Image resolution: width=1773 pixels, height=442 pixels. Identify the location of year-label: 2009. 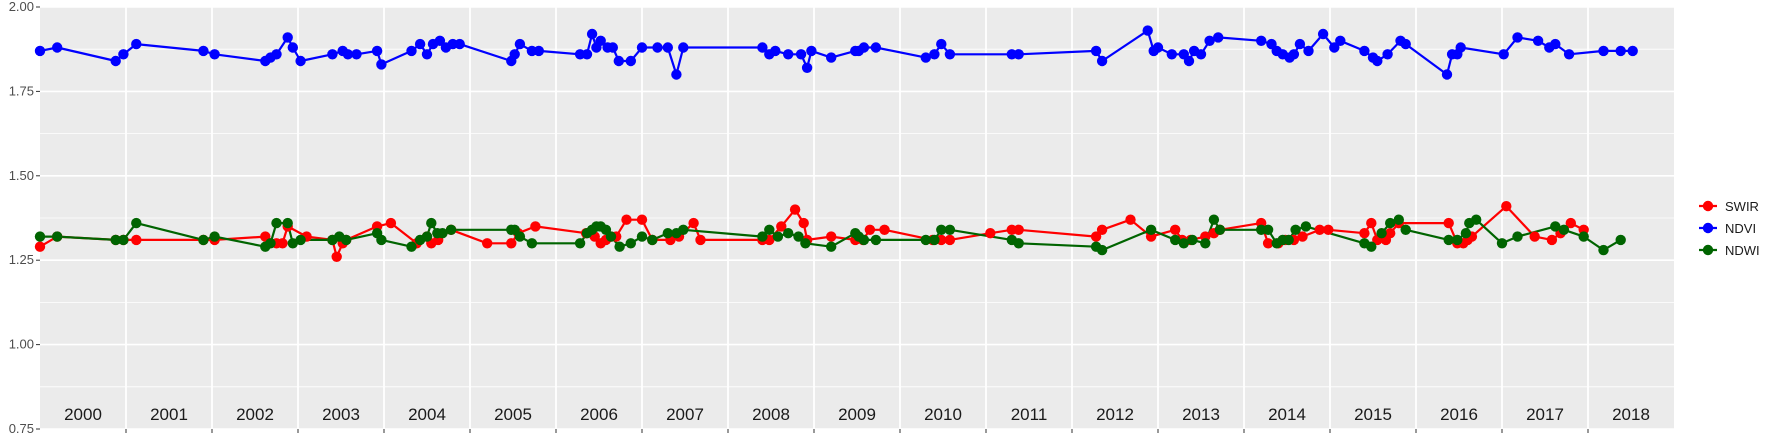
(857, 414).